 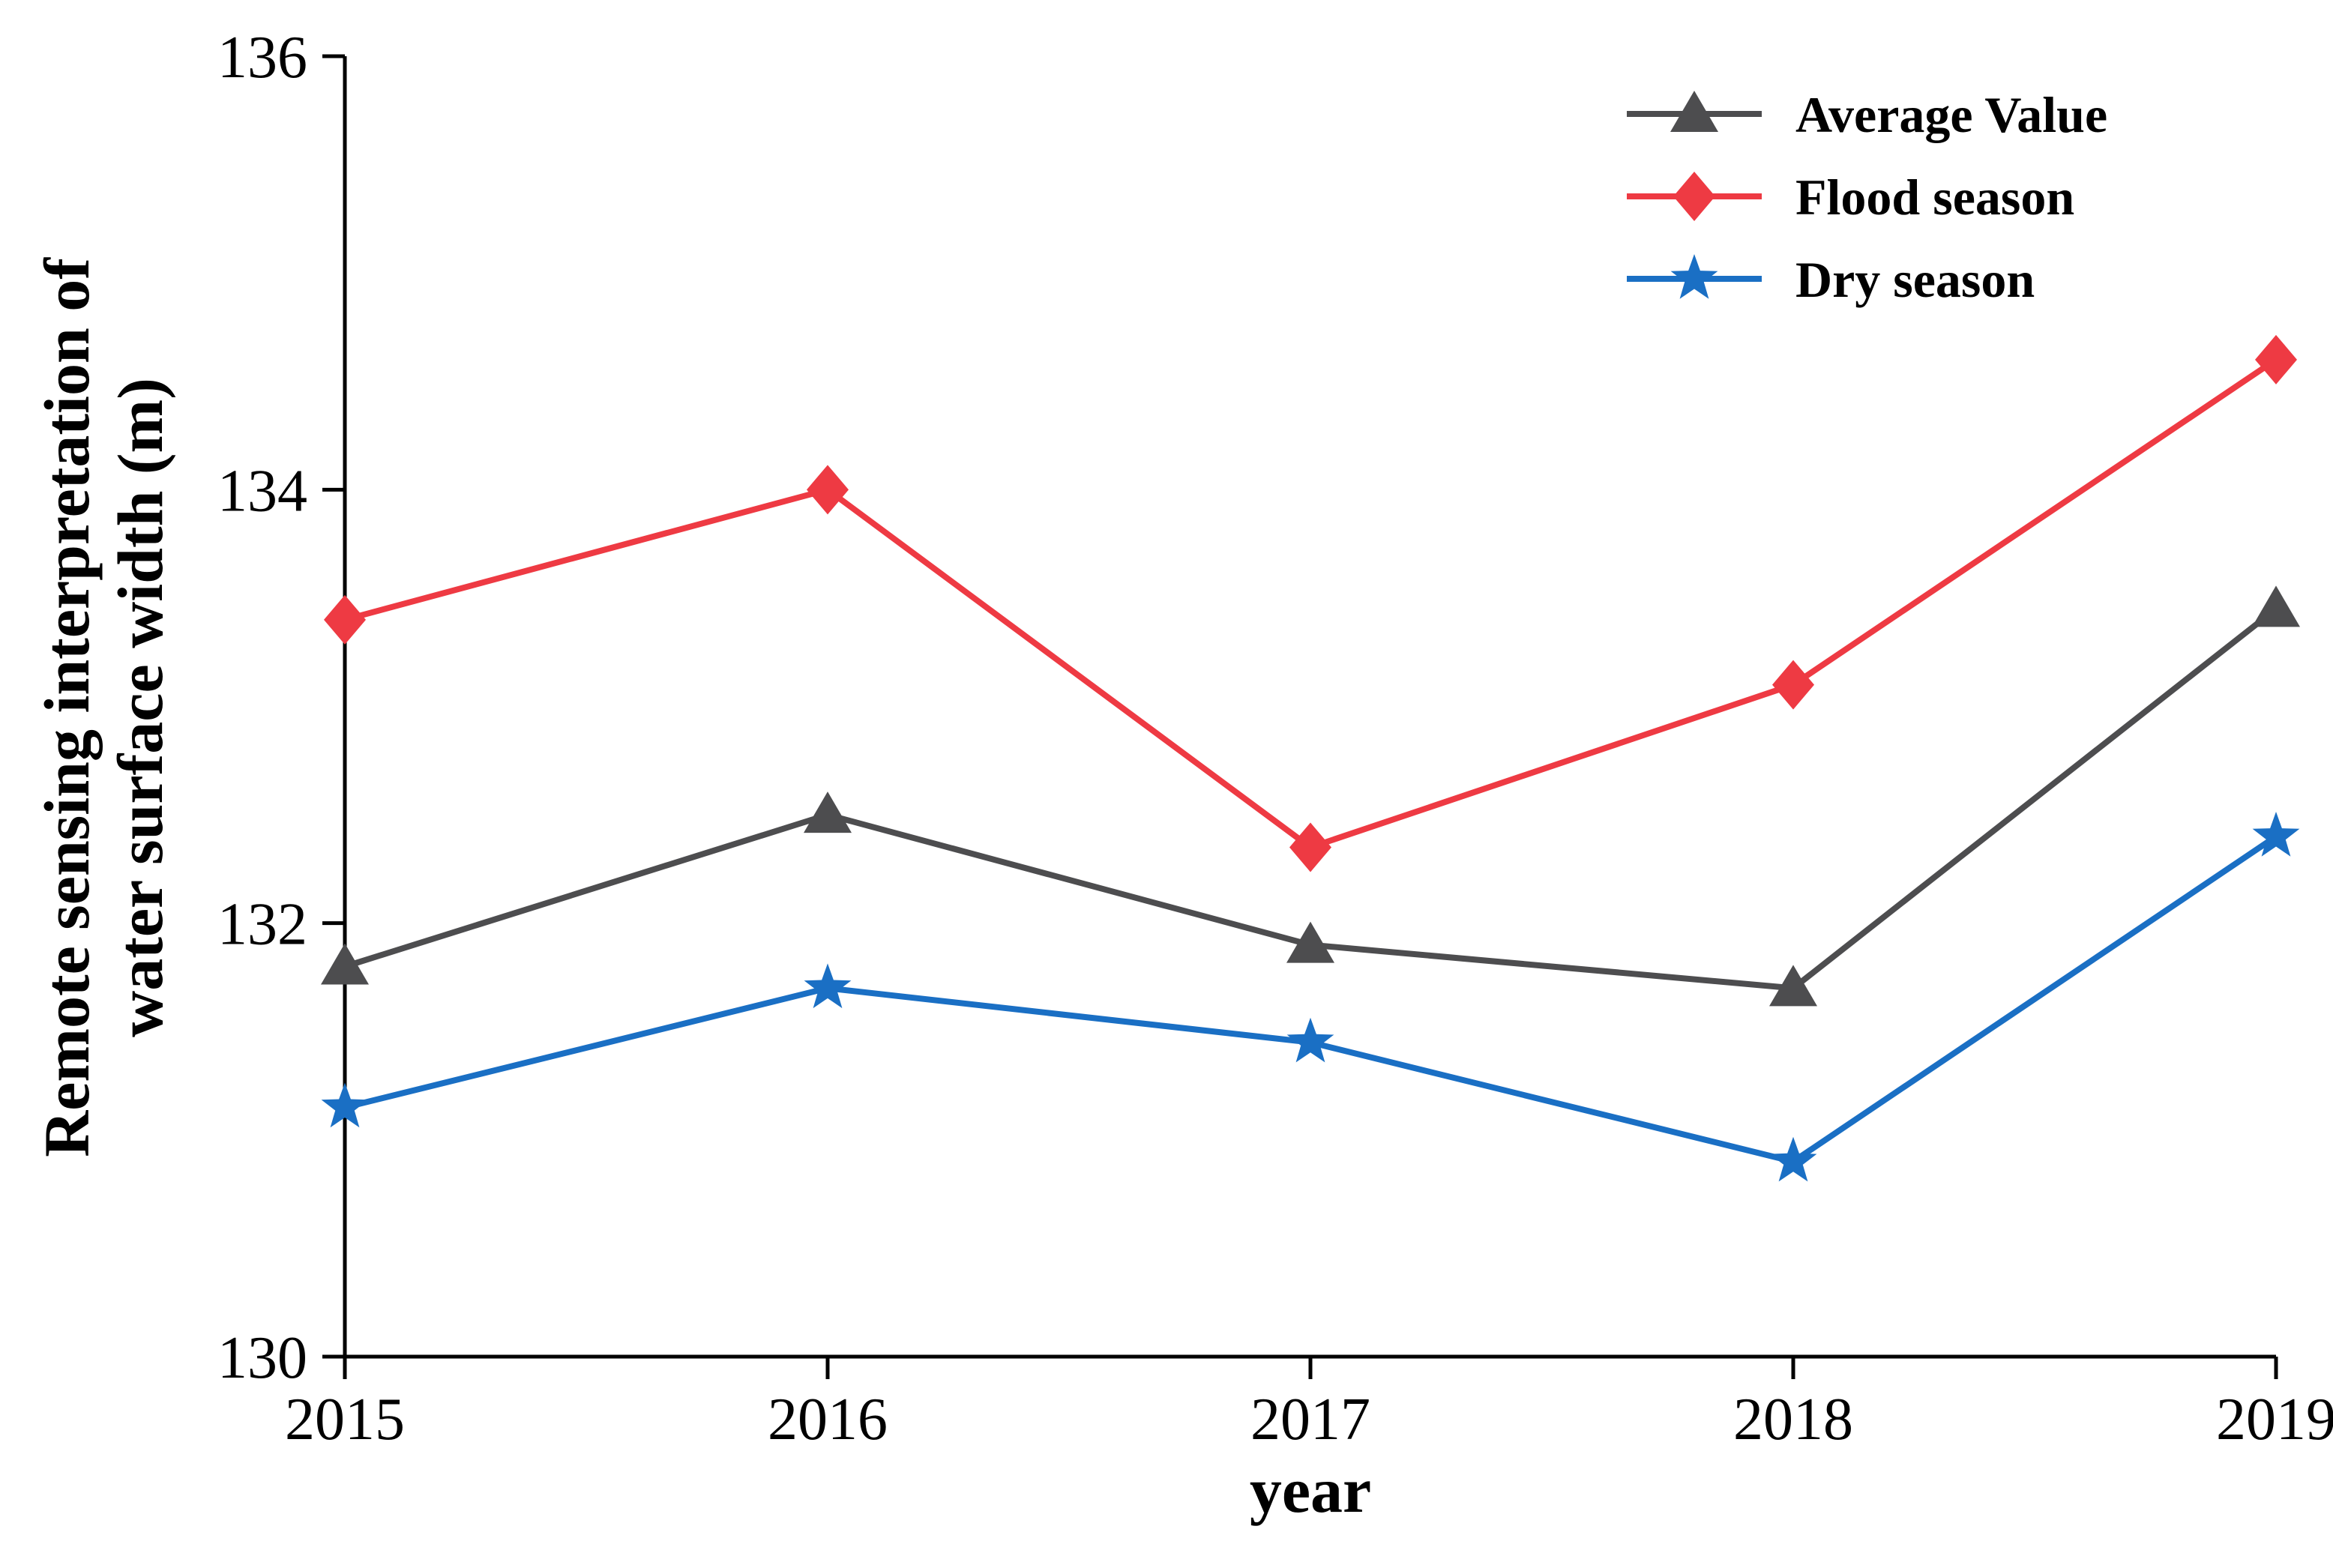 I want to click on legend-label: Dry season, so click(x=1915, y=279).